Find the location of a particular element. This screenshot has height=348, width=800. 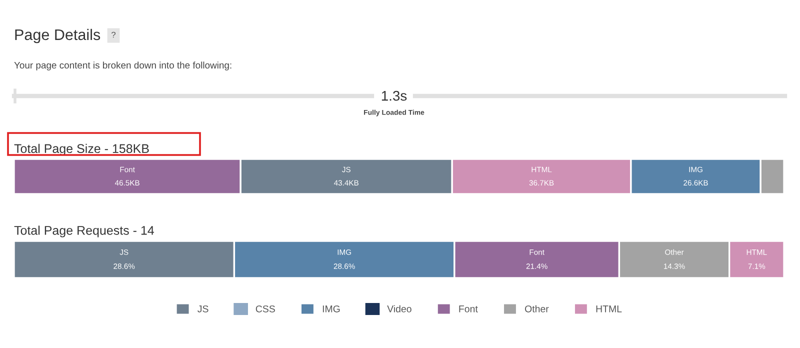

text: Page Details is located at coordinates (57, 36).